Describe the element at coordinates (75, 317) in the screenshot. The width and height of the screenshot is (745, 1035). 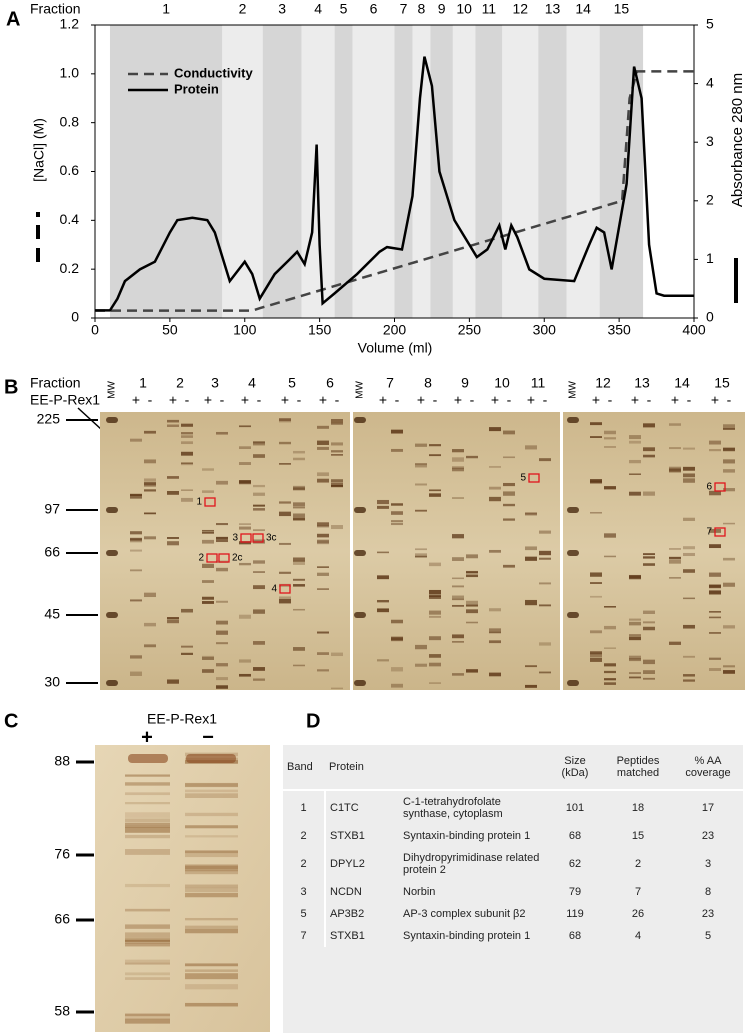
I see `y-tick-label: 0` at that location.